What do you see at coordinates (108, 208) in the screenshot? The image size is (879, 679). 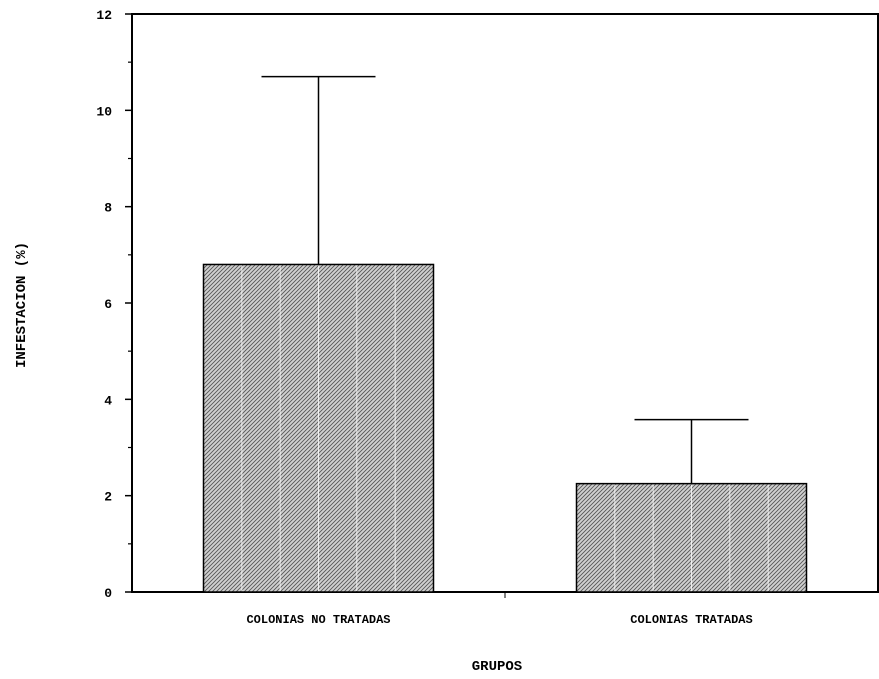 I see `y-tick-label: 8` at bounding box center [108, 208].